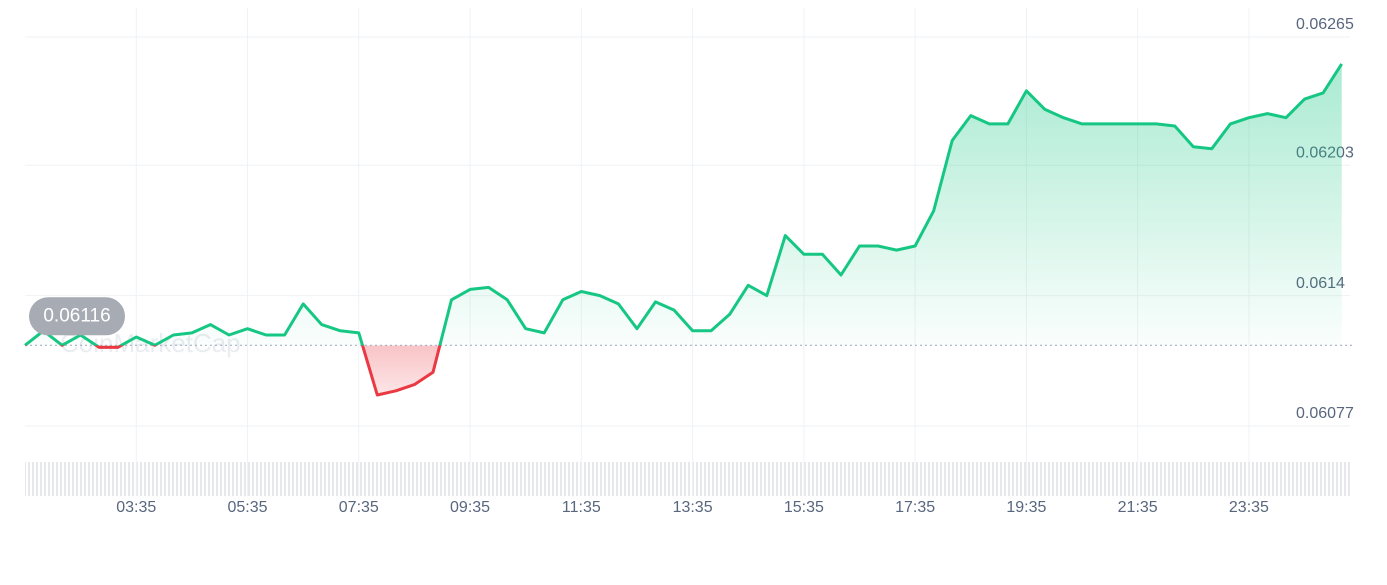 This screenshot has width=1387, height=585. I want to click on y-tick-label: 0.06265, so click(1325, 24).